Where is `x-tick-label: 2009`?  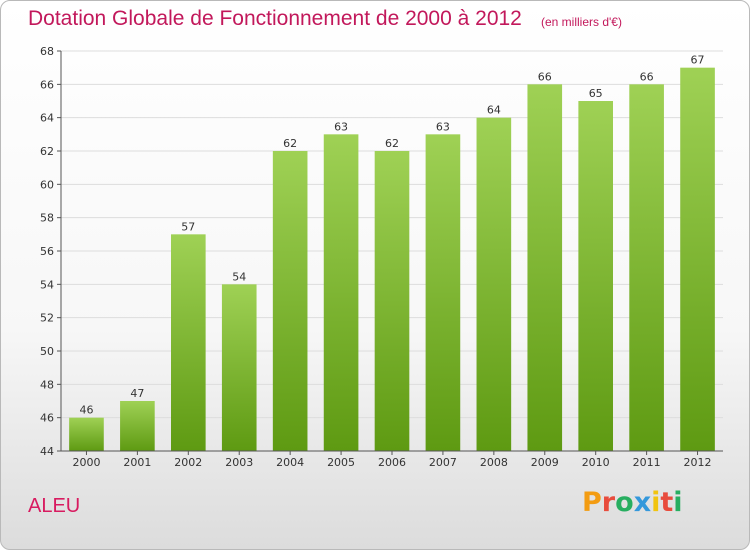 x-tick-label: 2009 is located at coordinates (545, 462).